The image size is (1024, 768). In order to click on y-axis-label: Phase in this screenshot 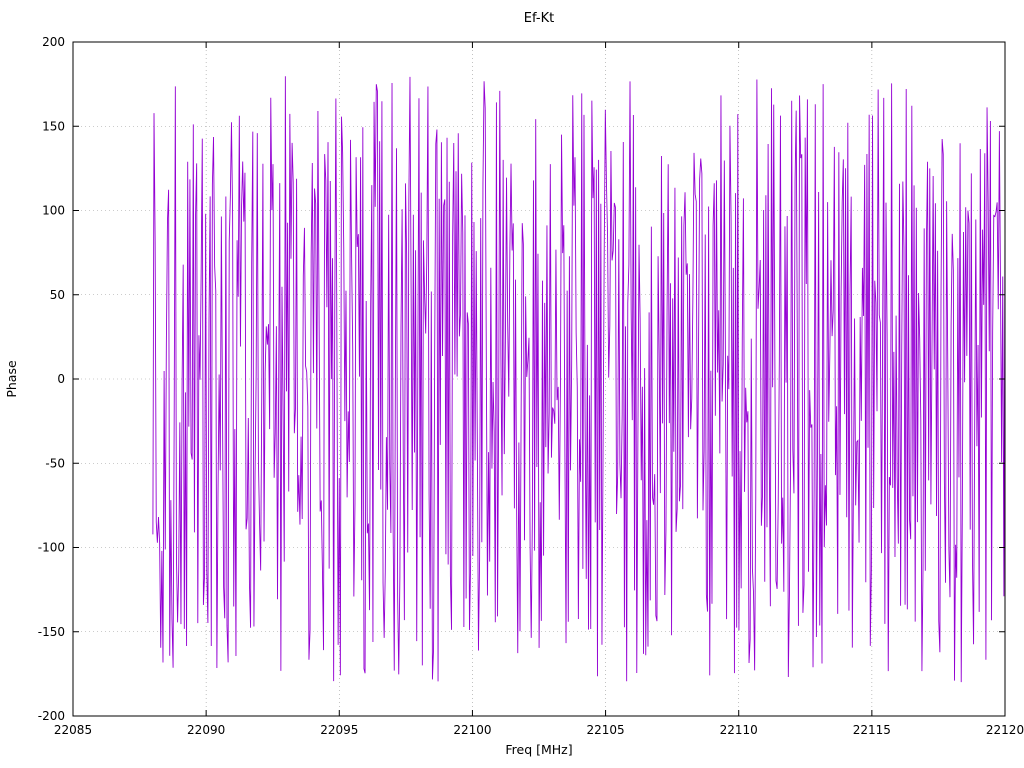, I will do `click(11, 379)`.